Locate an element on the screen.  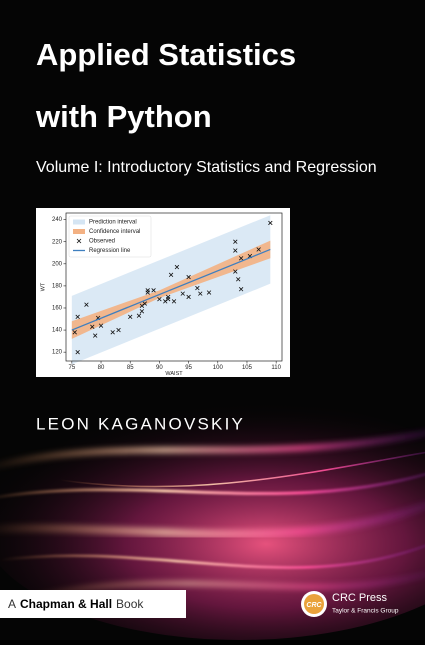
imprint-name: Chapman & Hall is located at coordinates (66, 604).